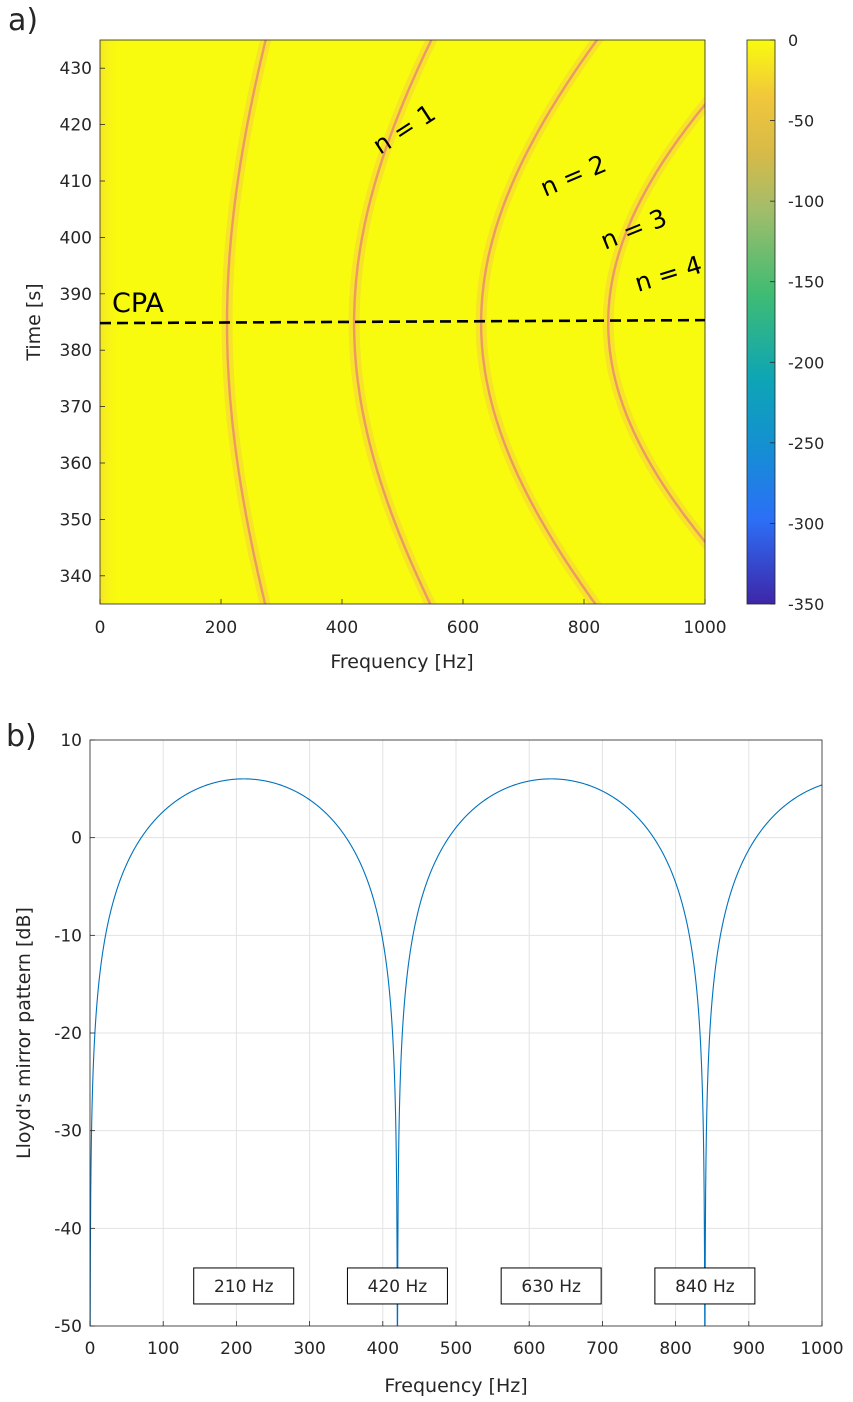 Image resolution: width=853 pixels, height=1402 pixels. I want to click on annotation-label: 840 Hz, so click(705, 1287).